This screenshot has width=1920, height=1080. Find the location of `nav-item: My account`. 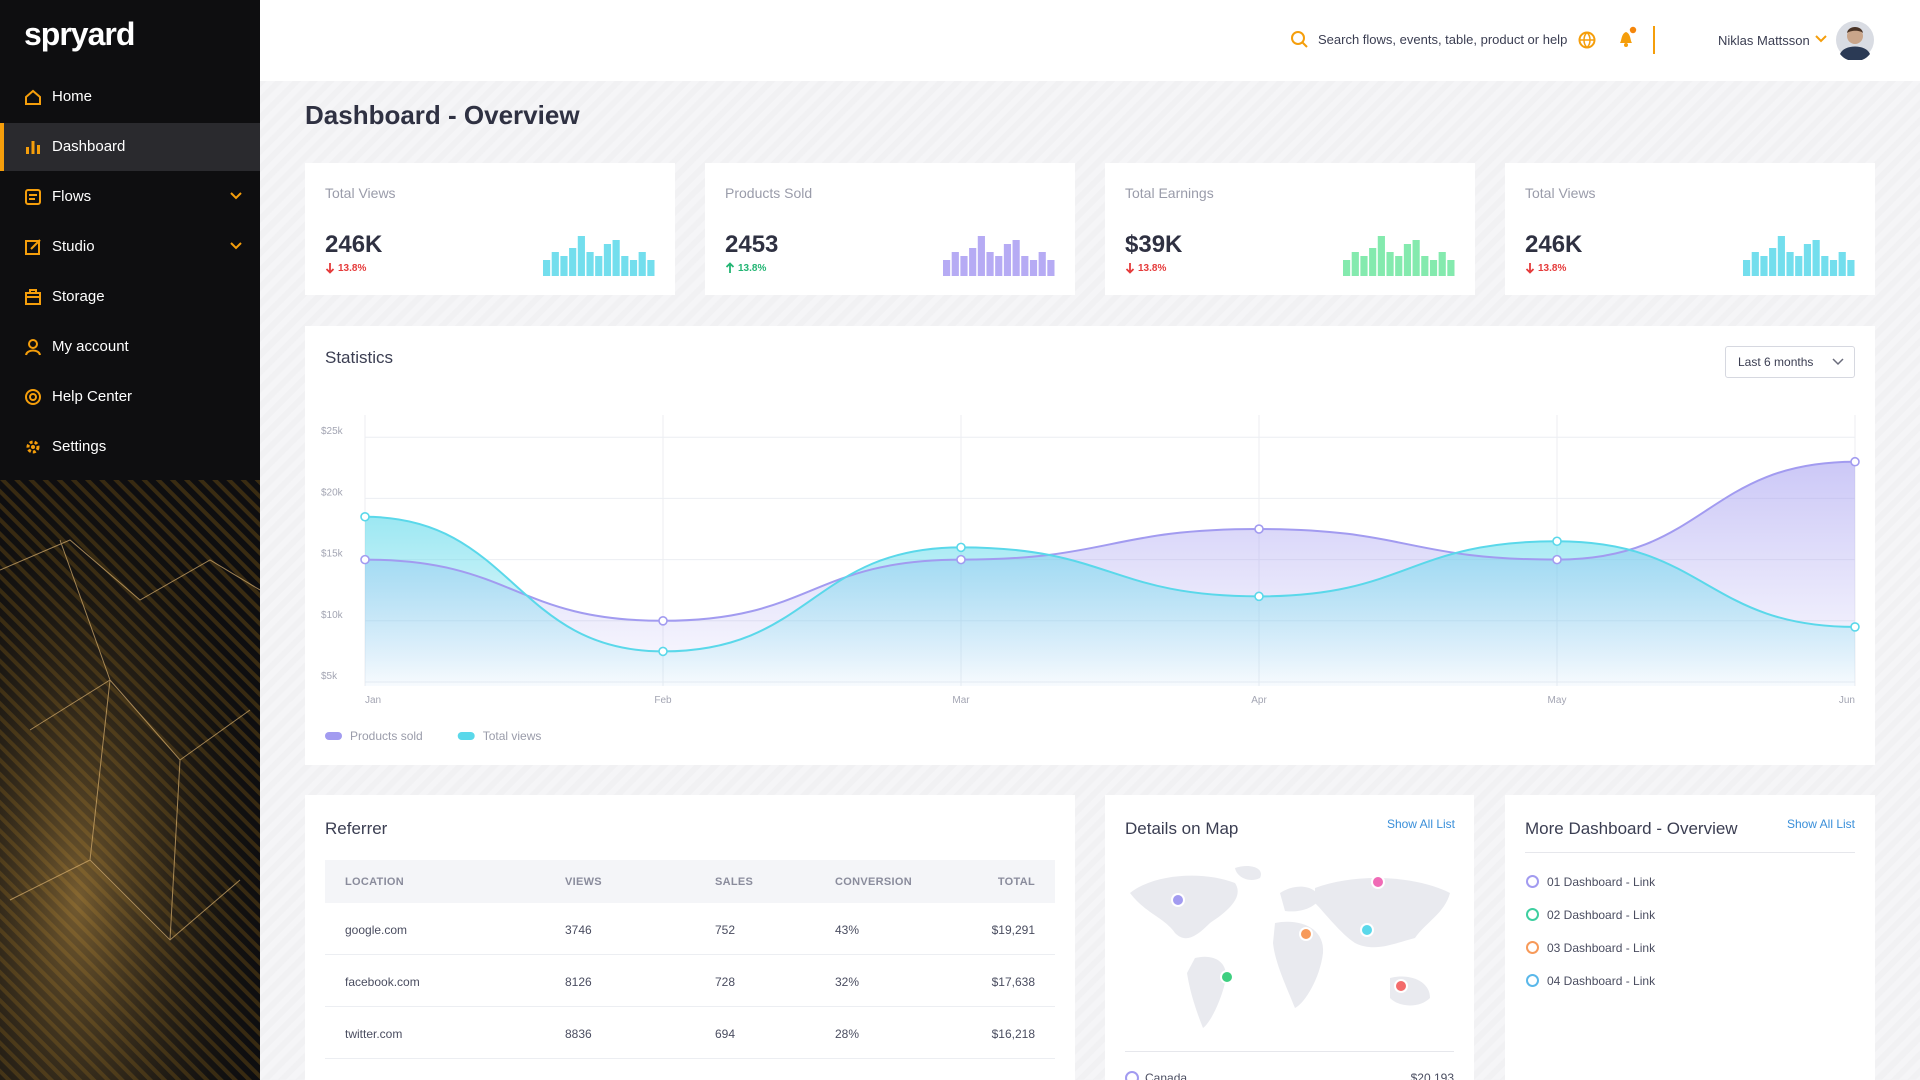

nav-item: My account is located at coordinates (130, 347).